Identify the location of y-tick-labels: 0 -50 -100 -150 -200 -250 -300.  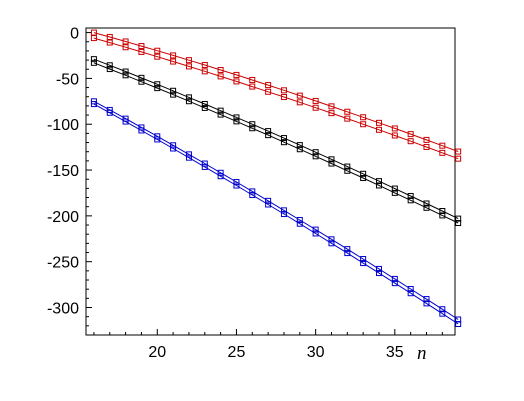
(63, 172).